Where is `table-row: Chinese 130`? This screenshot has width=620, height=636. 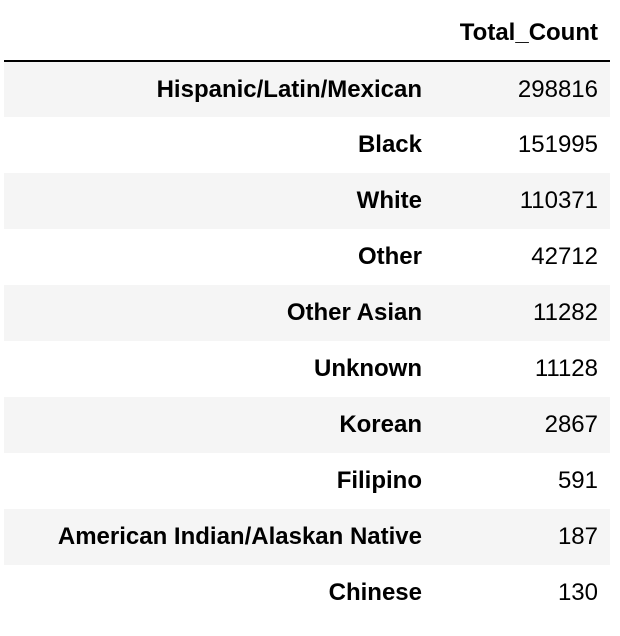
table-row: Chinese 130 is located at coordinates (307, 593).